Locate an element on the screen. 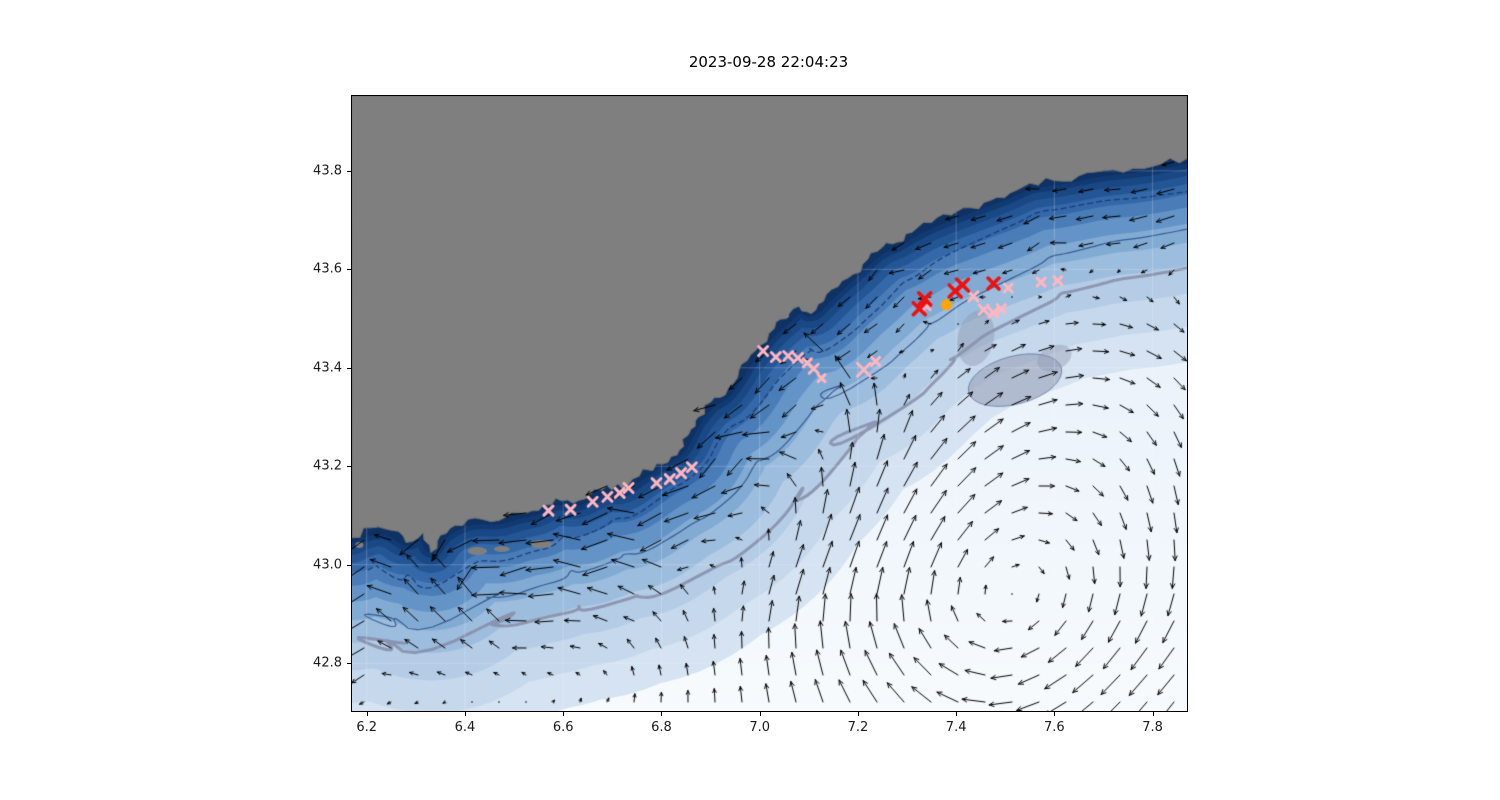 The image size is (1500, 800). x-tick-label: 7.2 is located at coordinates (858, 727).